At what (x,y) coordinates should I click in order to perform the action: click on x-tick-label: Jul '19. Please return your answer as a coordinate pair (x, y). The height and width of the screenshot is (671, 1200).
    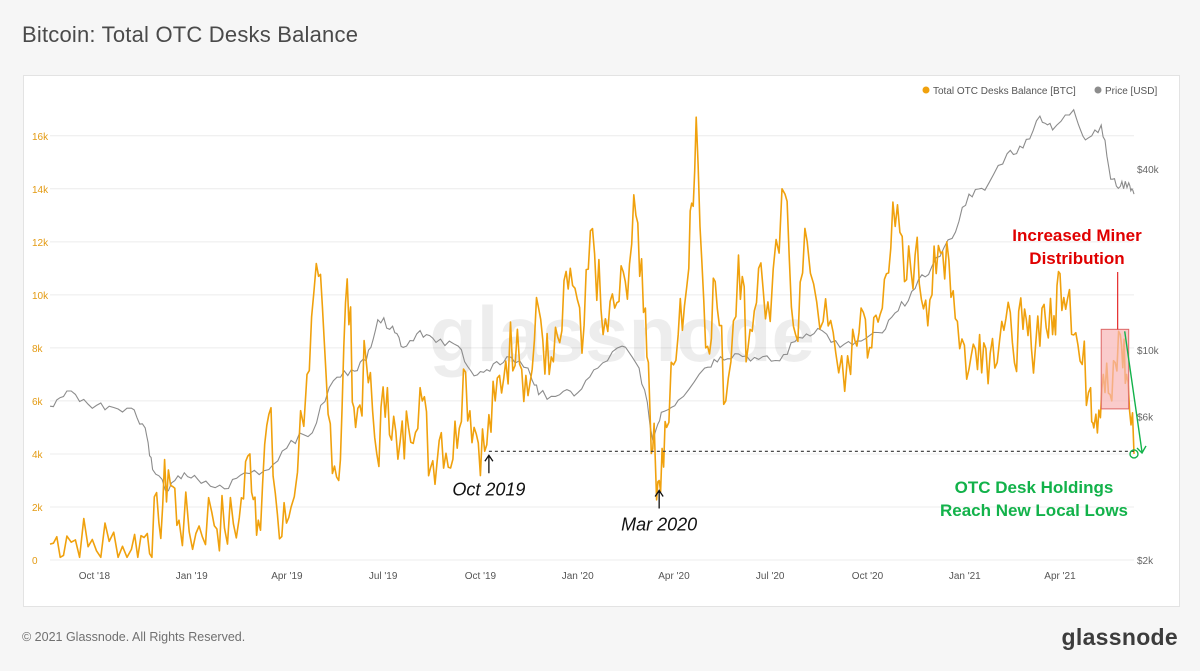
    Looking at the image, I should click on (383, 576).